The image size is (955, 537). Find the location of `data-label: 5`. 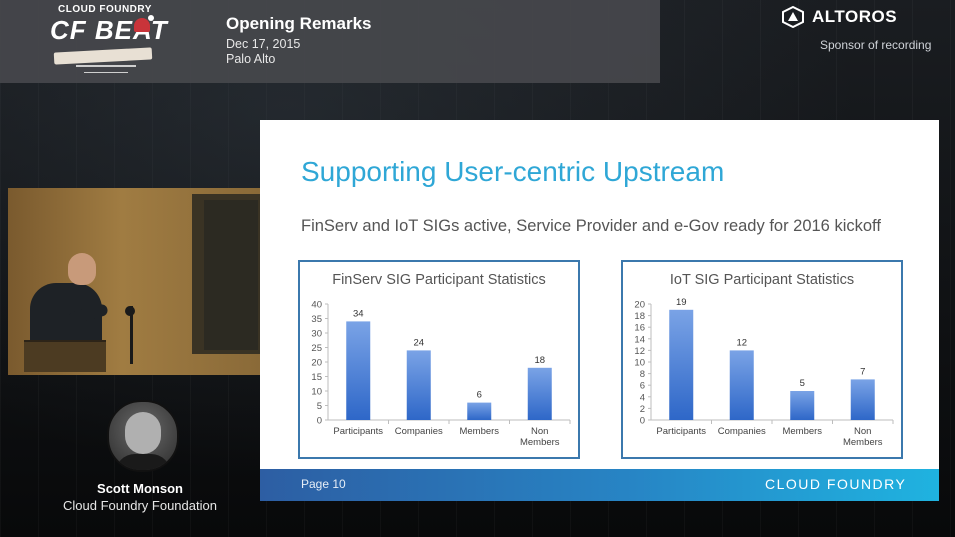

data-label: 5 is located at coordinates (802, 383).